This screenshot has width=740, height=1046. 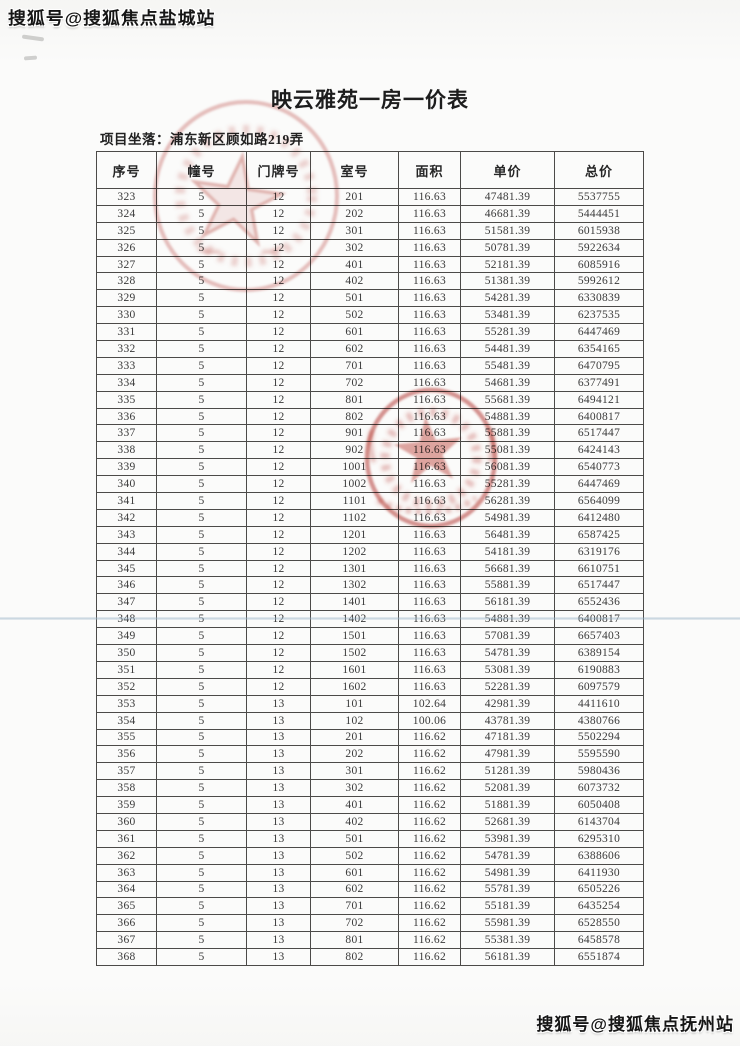 What do you see at coordinates (126, 585) in the screenshot?
I see `cell: 346` at bounding box center [126, 585].